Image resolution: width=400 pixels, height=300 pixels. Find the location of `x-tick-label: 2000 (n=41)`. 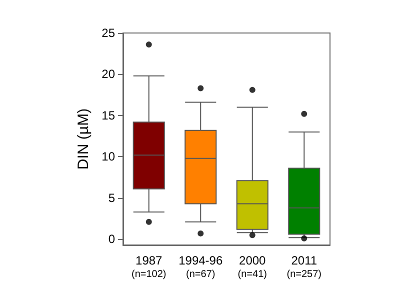

x-tick-label: 2000 (n=41) is located at coordinates (252, 267).